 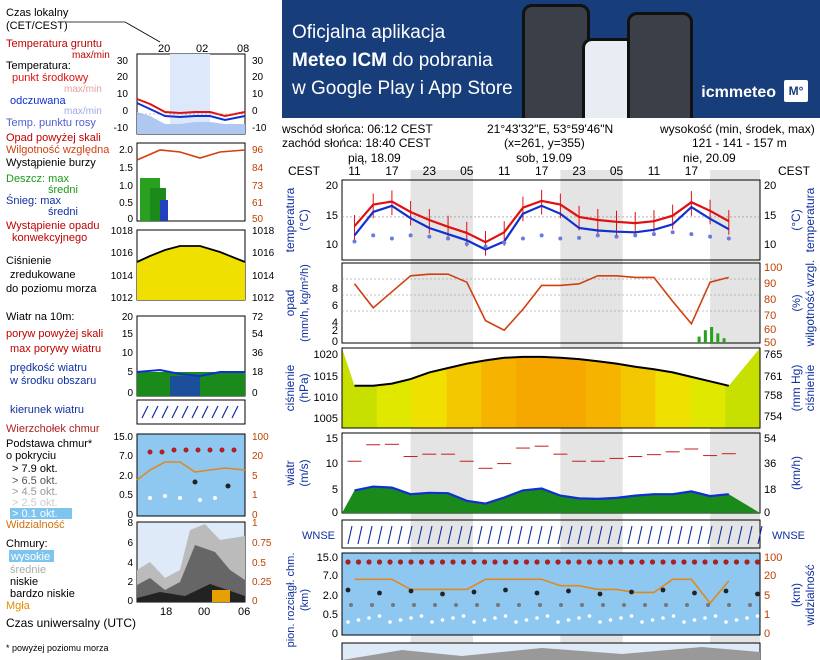 What do you see at coordinates (773, 268) in the screenshot?
I see `humidity-tick-r1: 100` at bounding box center [773, 268].